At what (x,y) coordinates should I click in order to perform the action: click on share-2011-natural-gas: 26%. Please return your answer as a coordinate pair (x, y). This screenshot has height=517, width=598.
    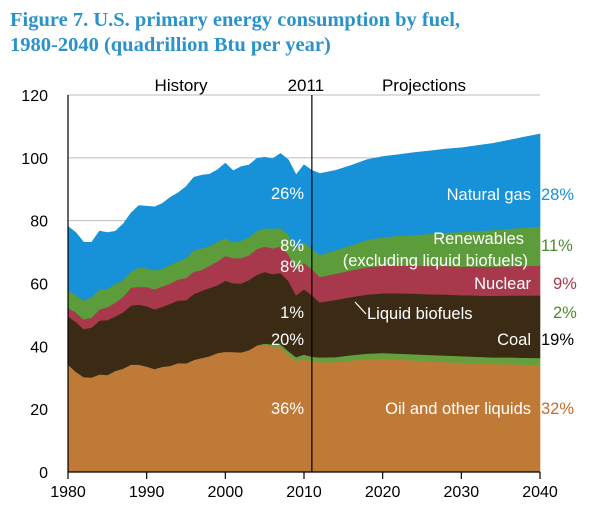
    Looking at the image, I should click on (287, 194).